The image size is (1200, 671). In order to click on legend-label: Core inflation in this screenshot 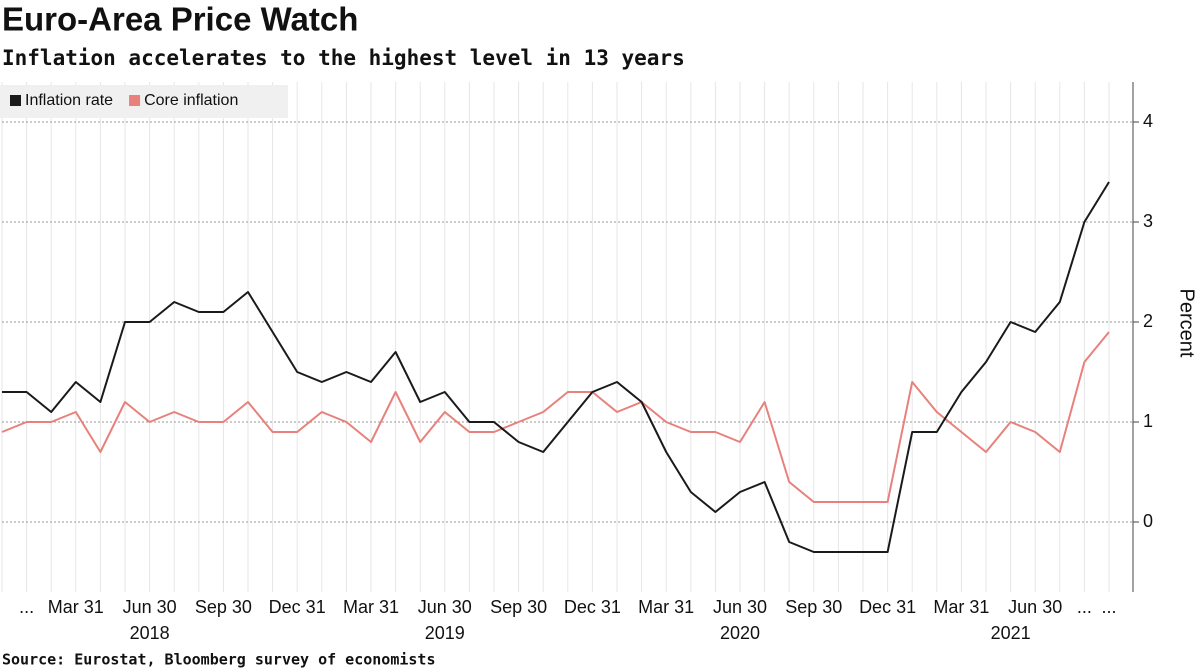, I will do `click(191, 100)`.